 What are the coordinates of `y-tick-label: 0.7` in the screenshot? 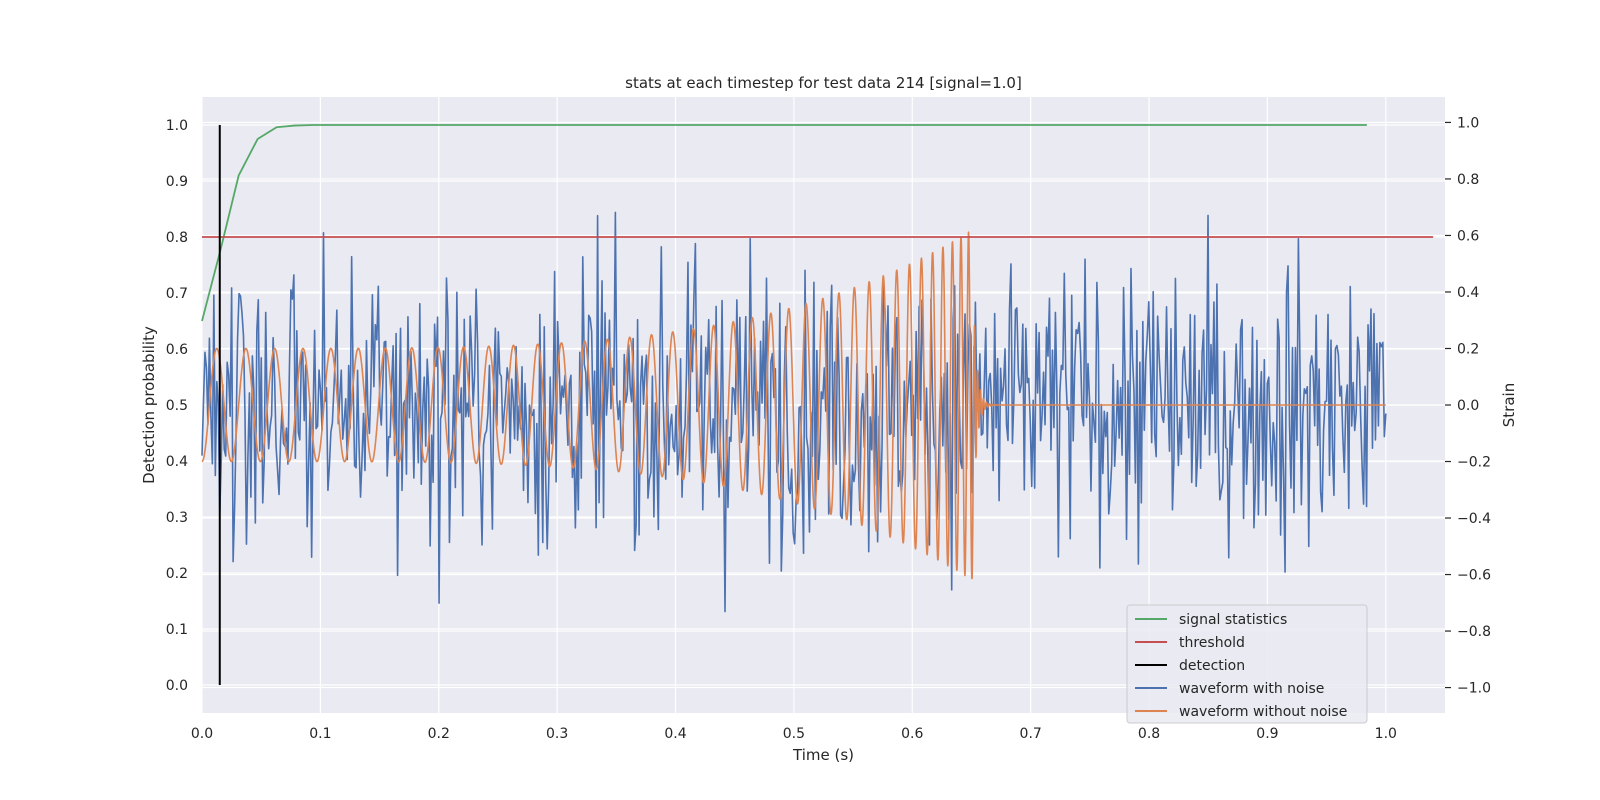 It's located at (177, 294).